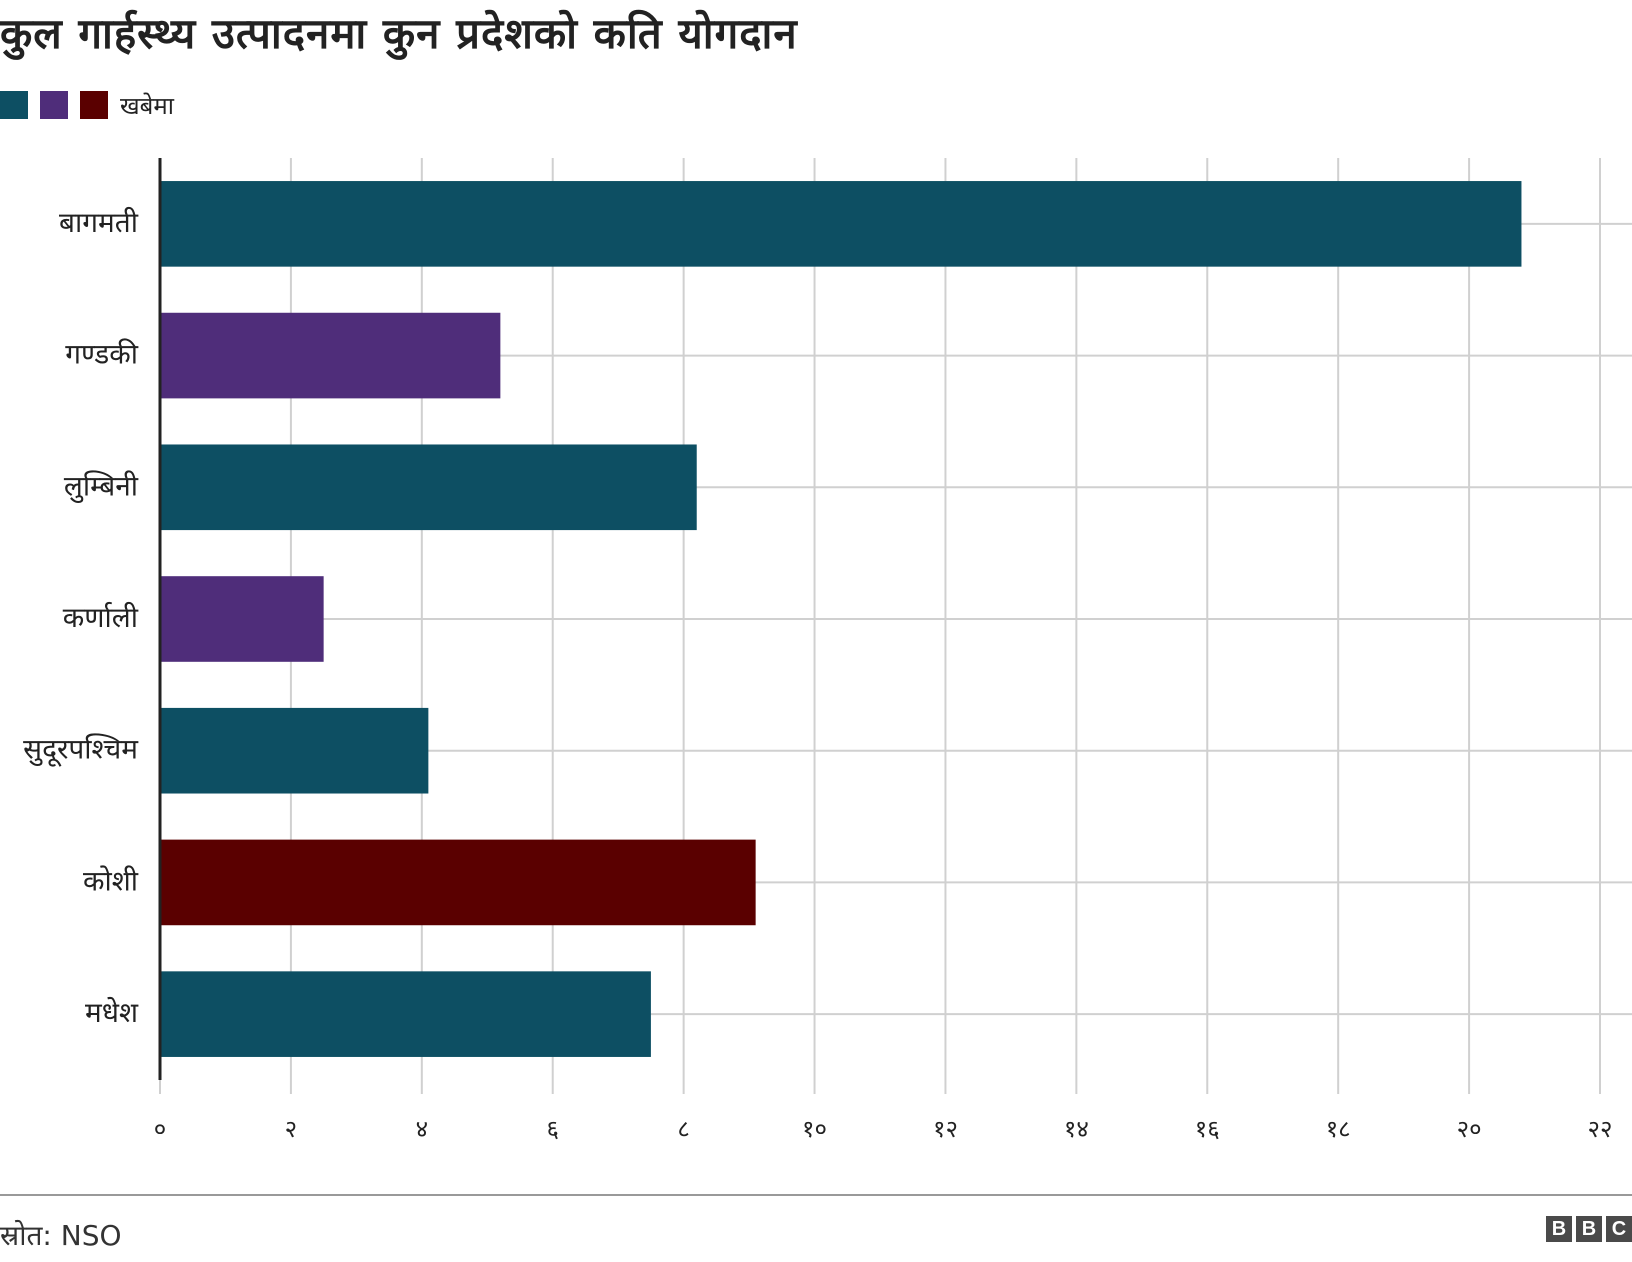 The width and height of the screenshot is (1632, 1262). Describe the element at coordinates (99, 222) in the screenshot. I see `category-label: बागमती` at that location.